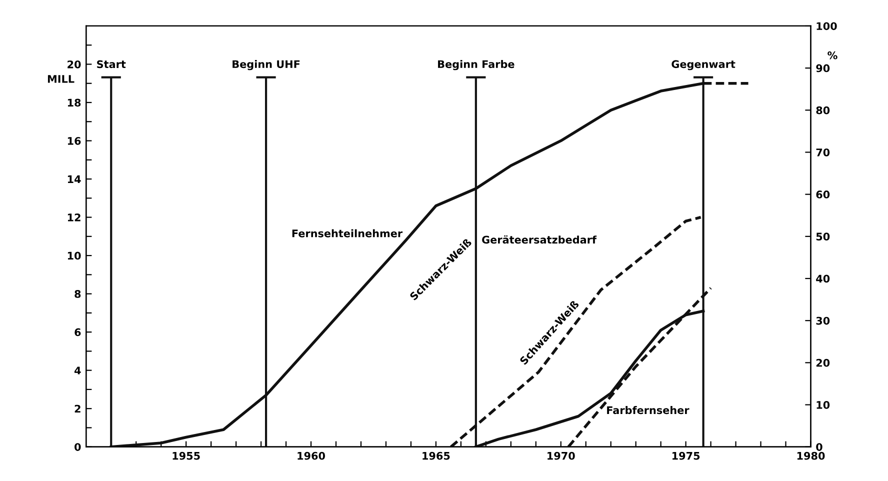 The image size is (888, 481). Describe the element at coordinates (823, 194) in the screenshot. I see `y2-tick-label: 60` at that location.